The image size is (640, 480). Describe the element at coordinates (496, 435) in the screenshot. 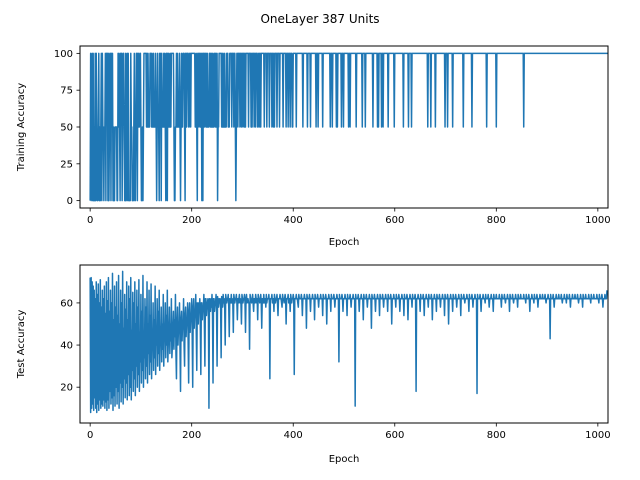

I see `test-accuracy-x-tick-label: 800` at that location.